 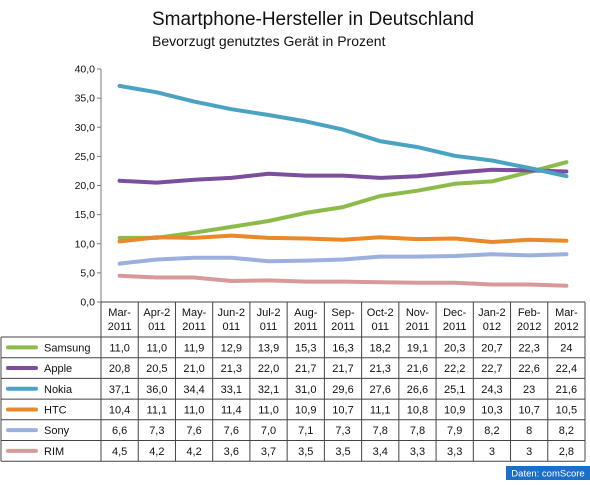 I want to click on series-name-htc: HTC, so click(x=55, y=410).